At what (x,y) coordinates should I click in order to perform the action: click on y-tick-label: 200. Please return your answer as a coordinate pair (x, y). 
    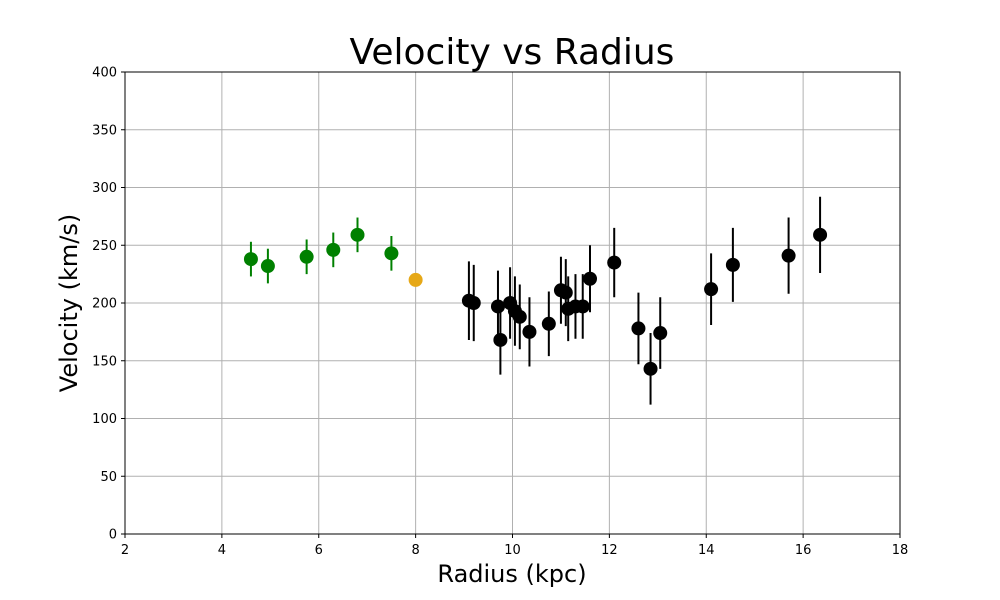
    Looking at the image, I should click on (104, 304).